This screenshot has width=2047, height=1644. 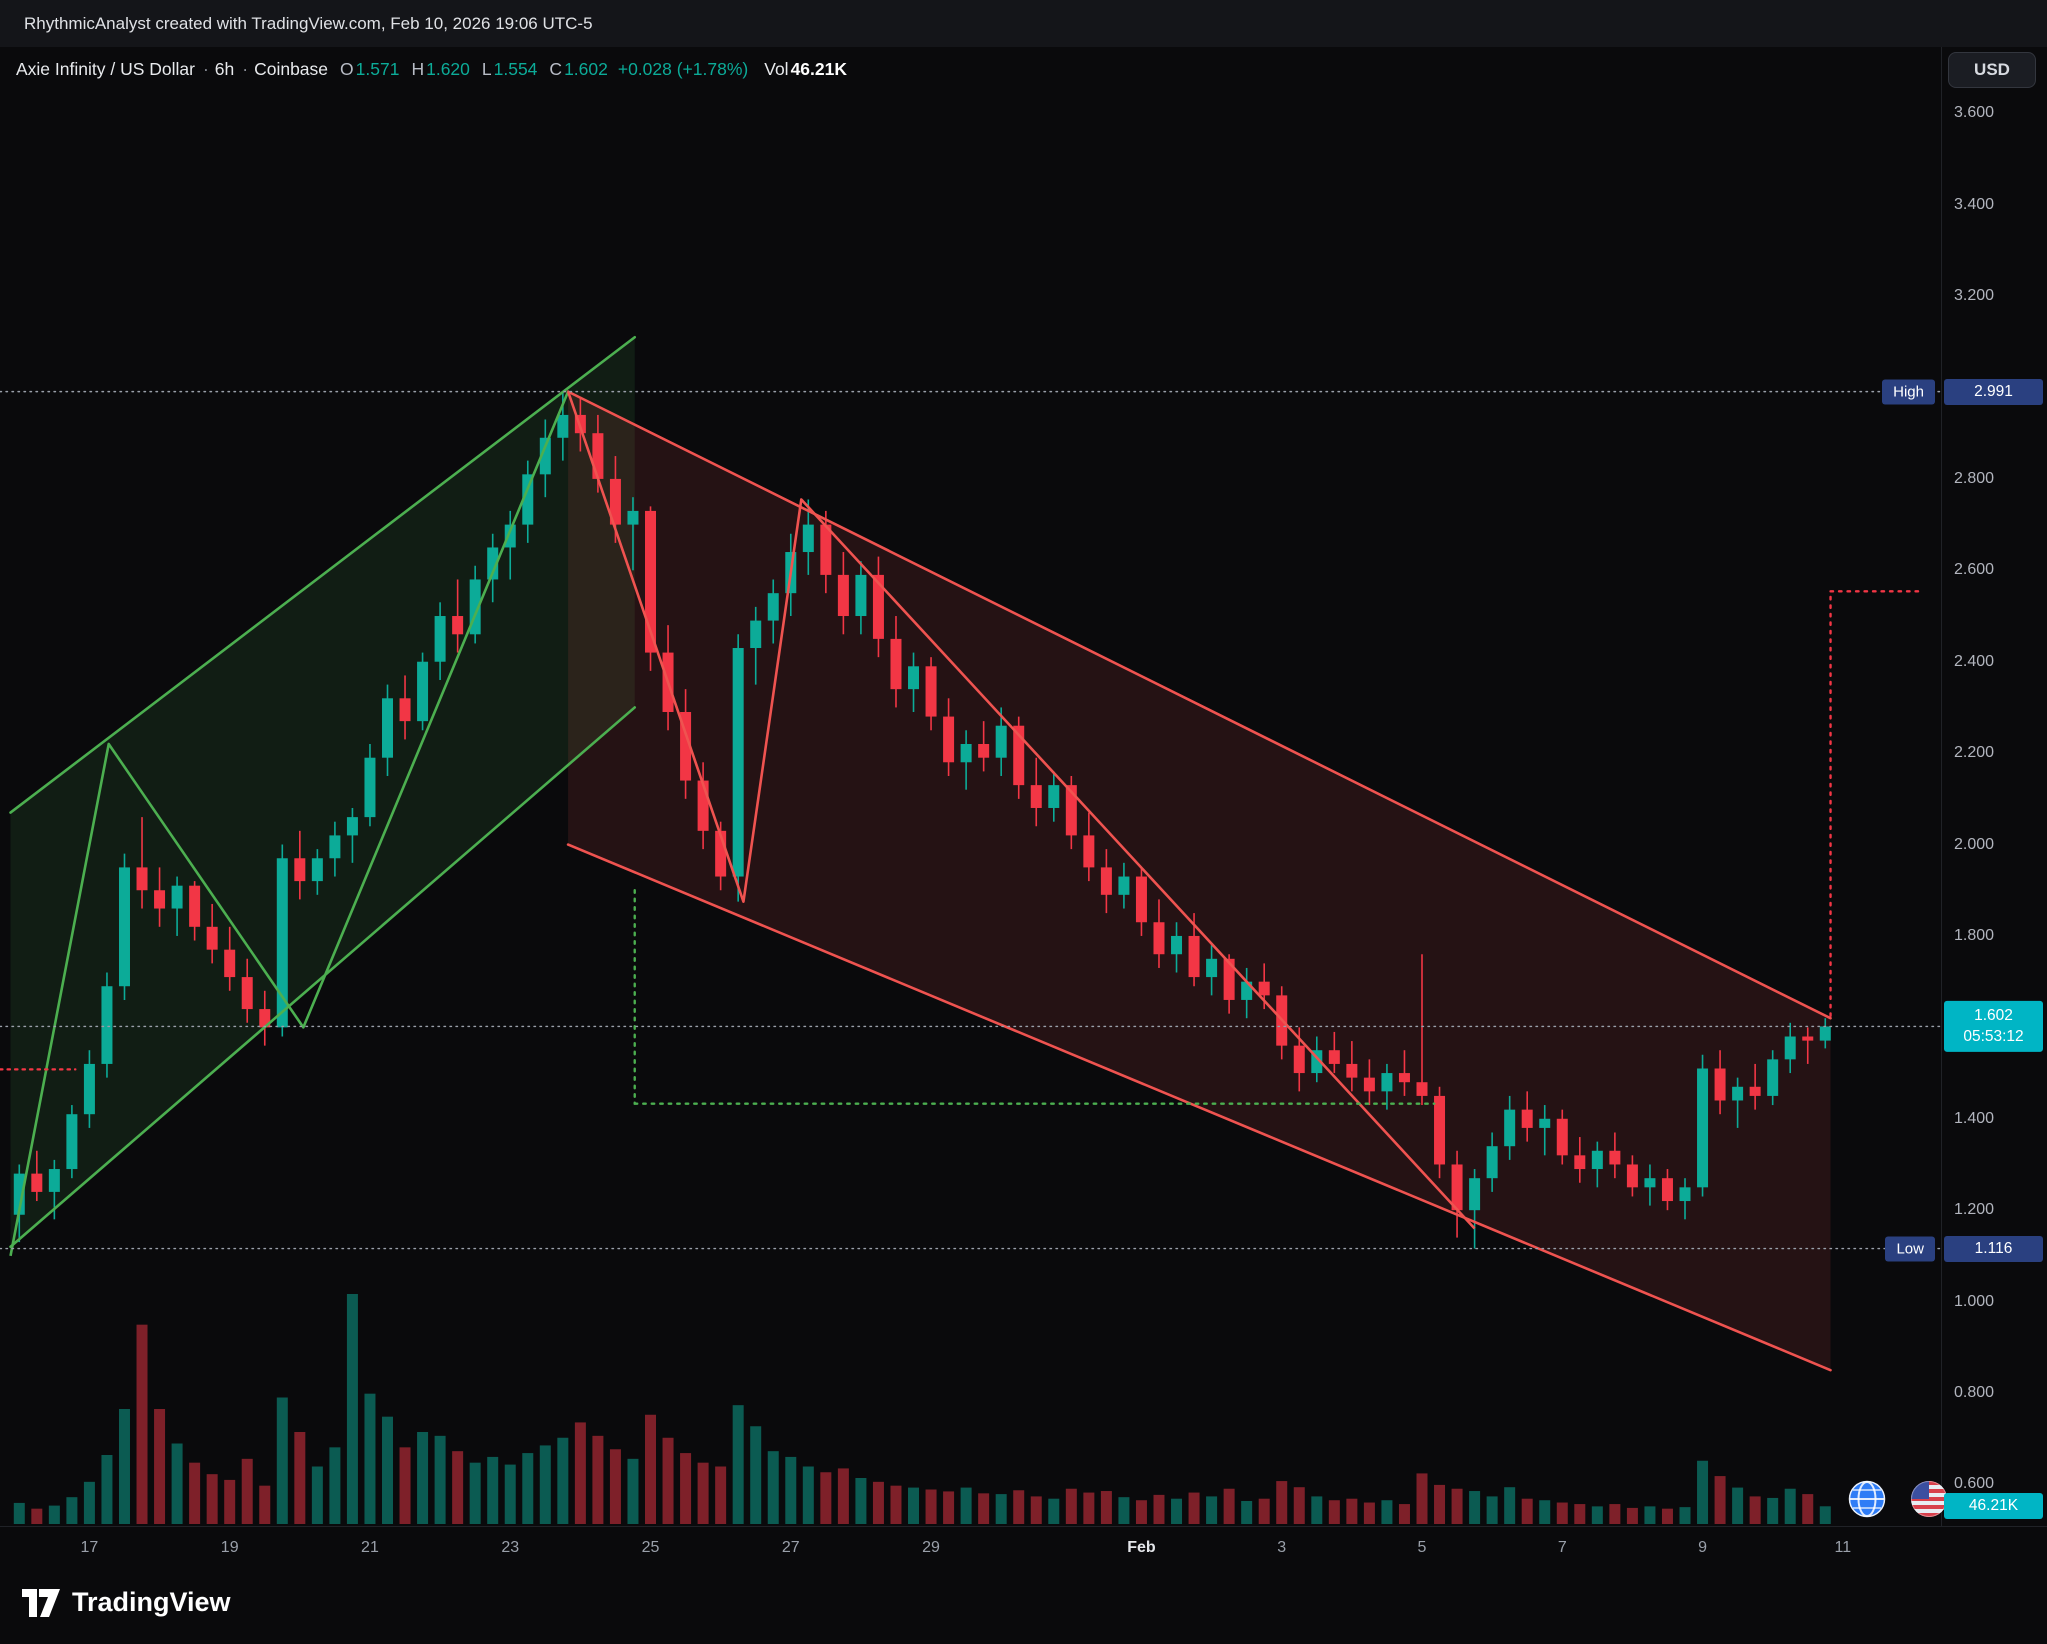 What do you see at coordinates (650, 1547) in the screenshot?
I see `date-tick-label: 25` at bounding box center [650, 1547].